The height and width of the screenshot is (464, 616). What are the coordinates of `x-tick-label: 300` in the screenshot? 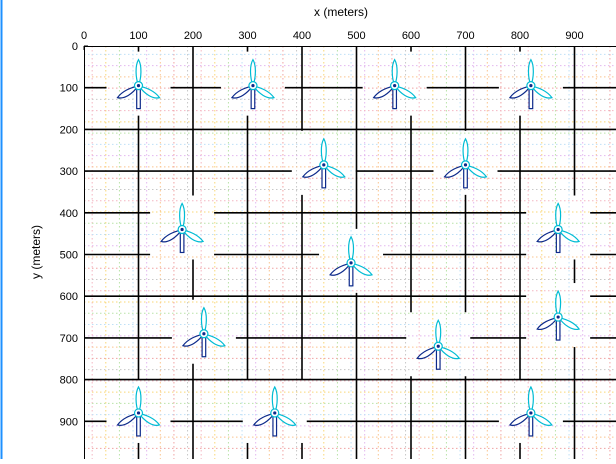 It's located at (247, 36).